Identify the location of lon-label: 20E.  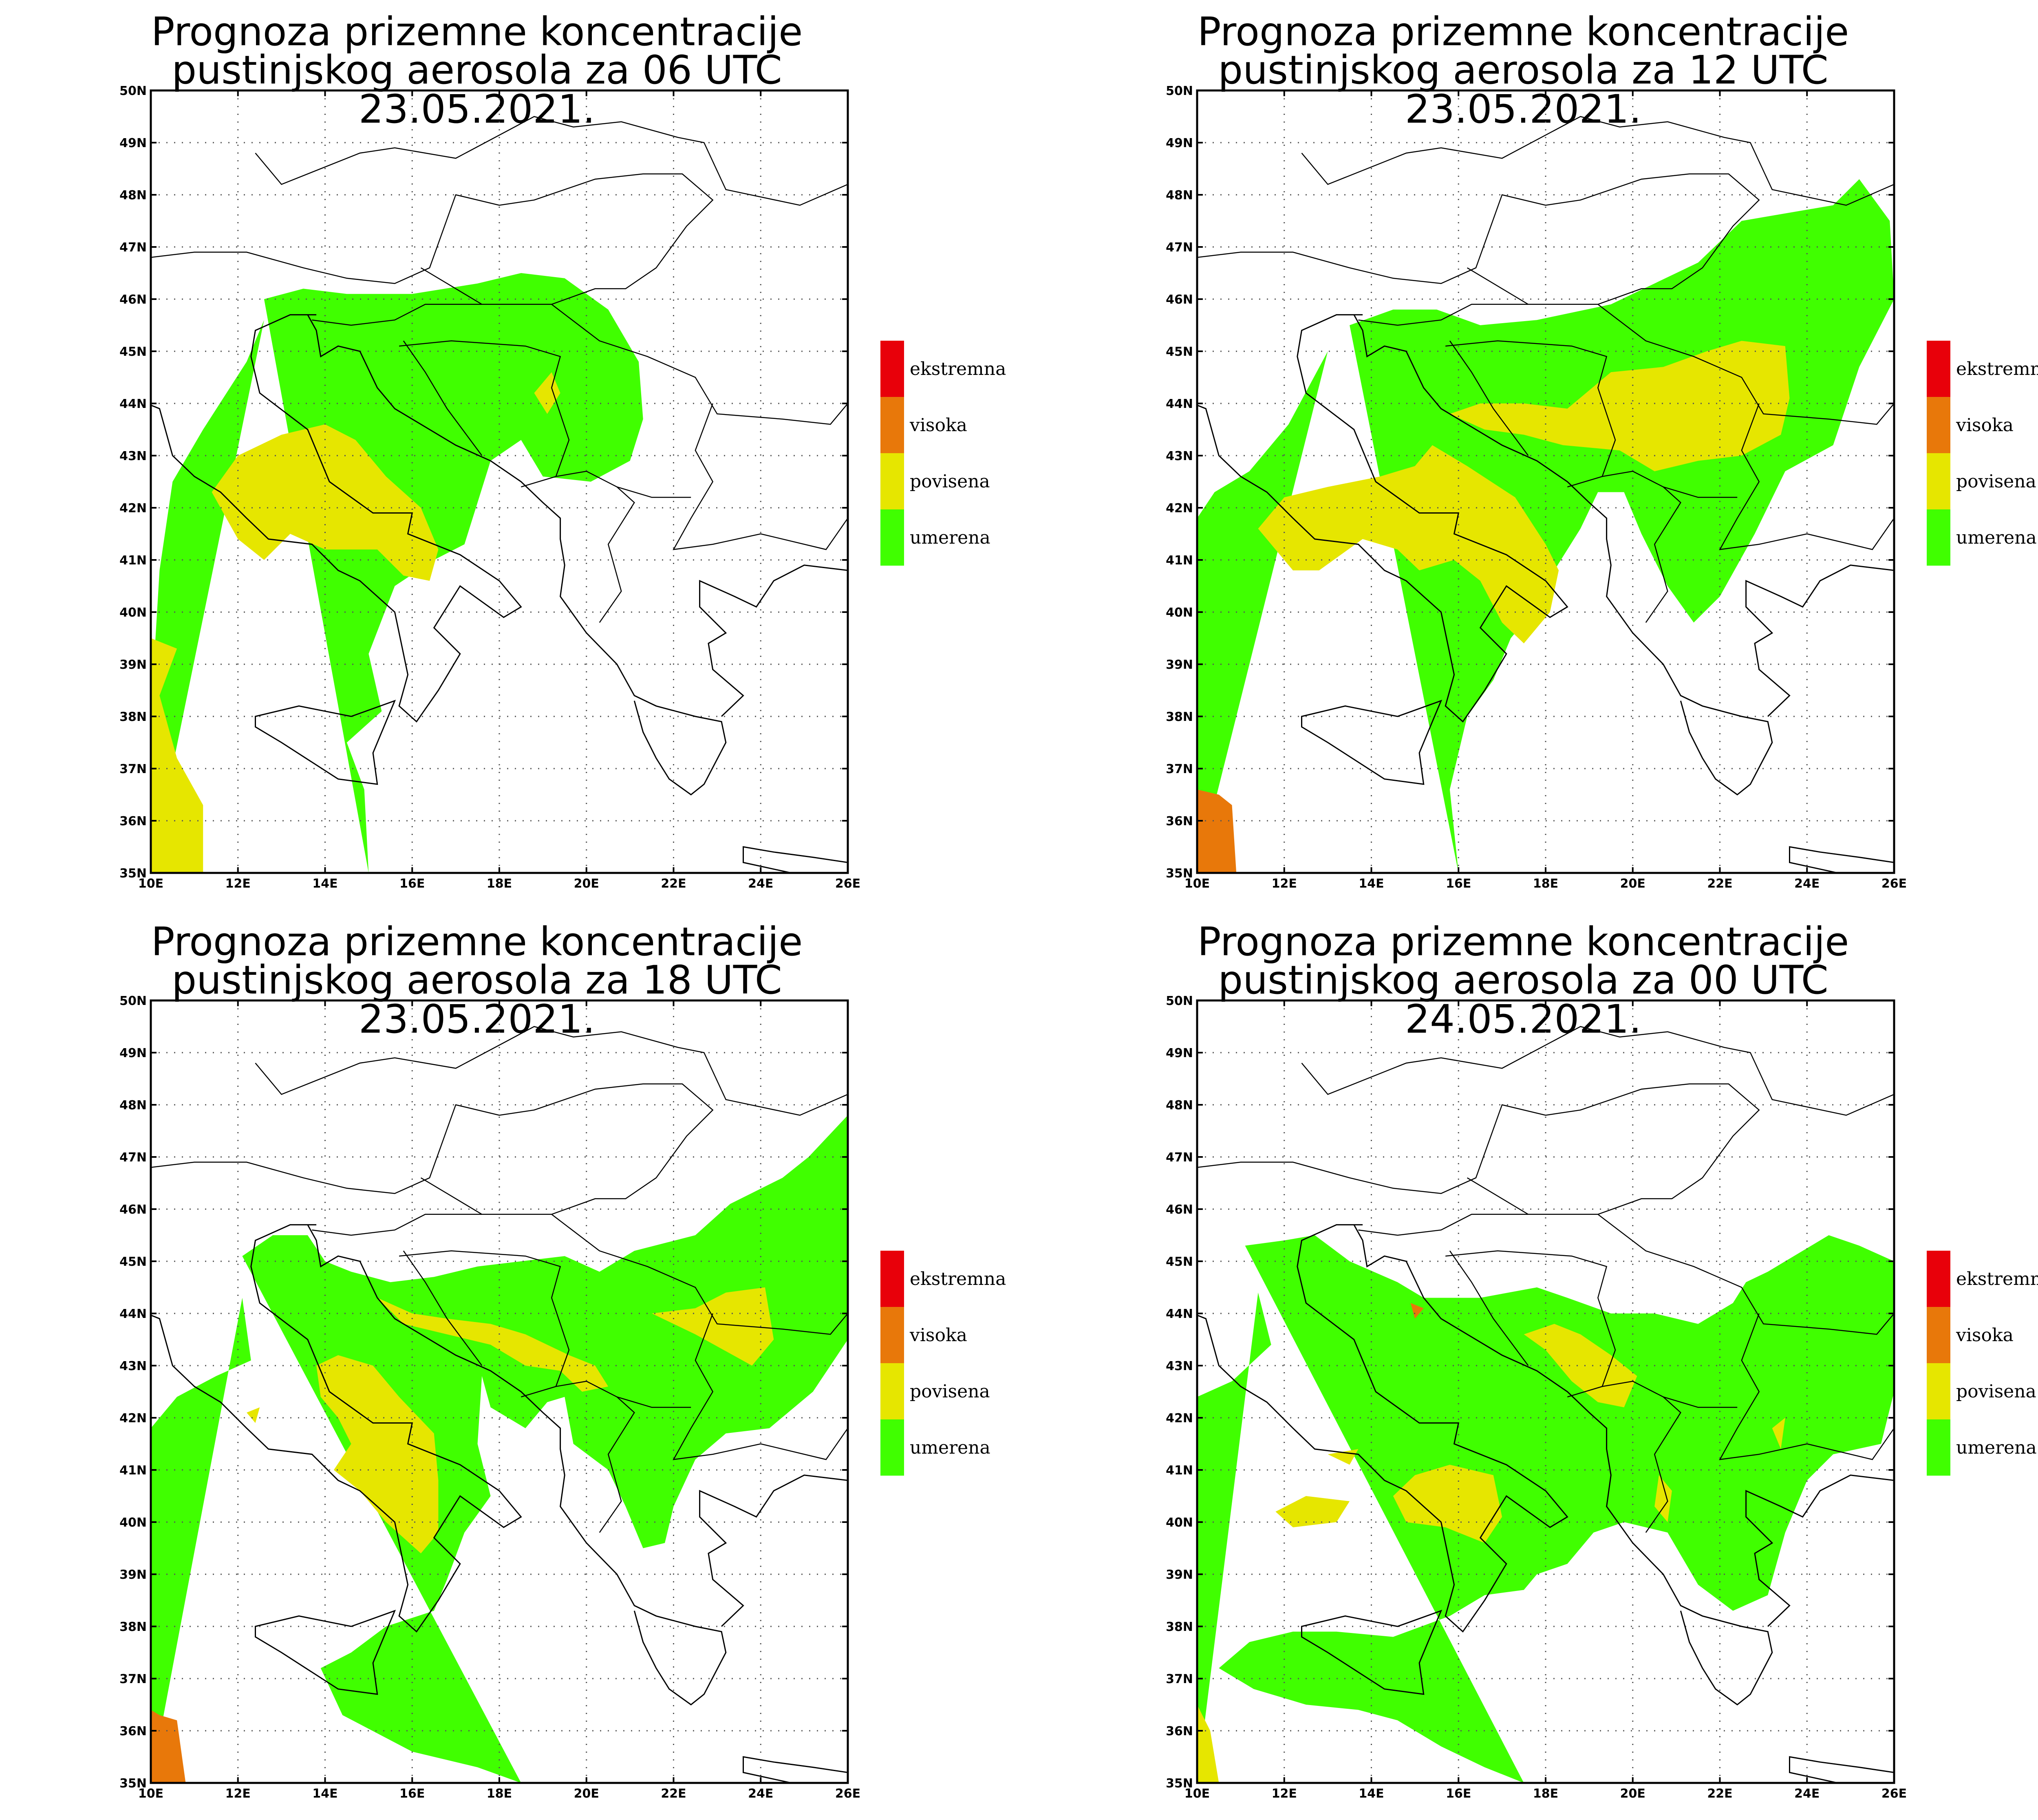
(586, 884).